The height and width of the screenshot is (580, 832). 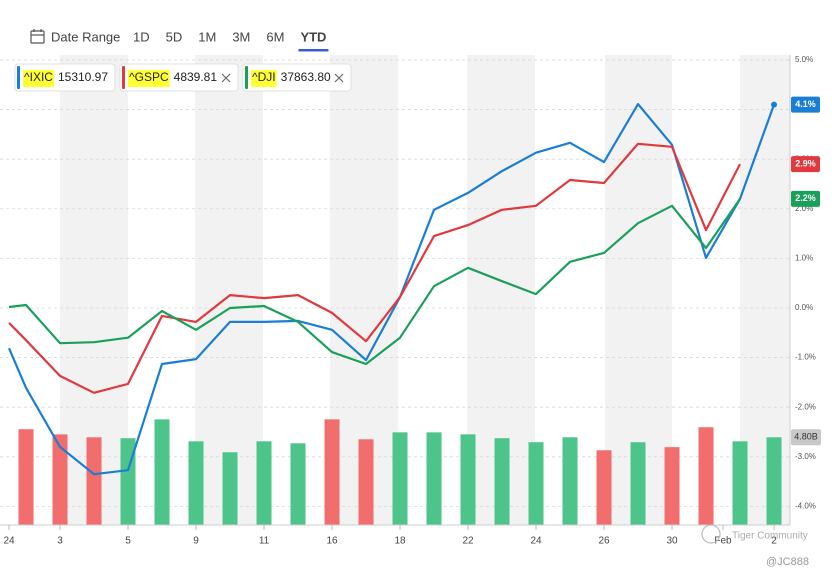 I want to click on range-button: 5D, so click(x=174, y=36).